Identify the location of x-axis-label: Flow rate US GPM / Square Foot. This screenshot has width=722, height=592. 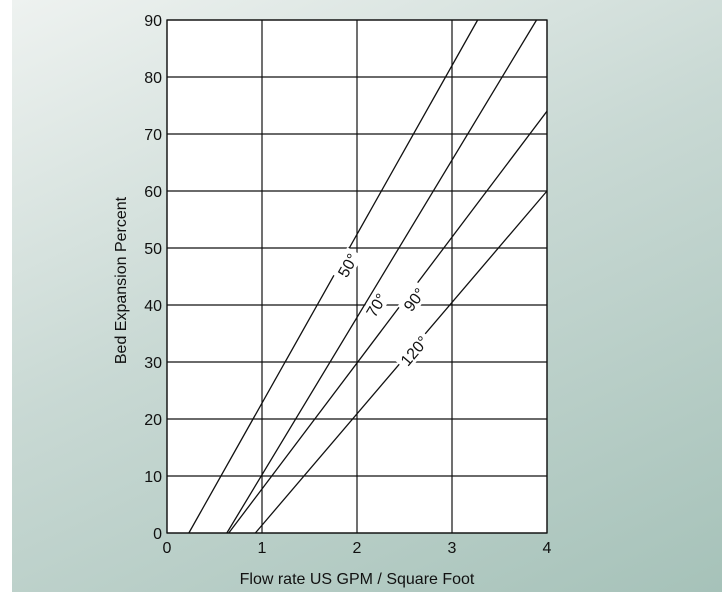
(357, 579).